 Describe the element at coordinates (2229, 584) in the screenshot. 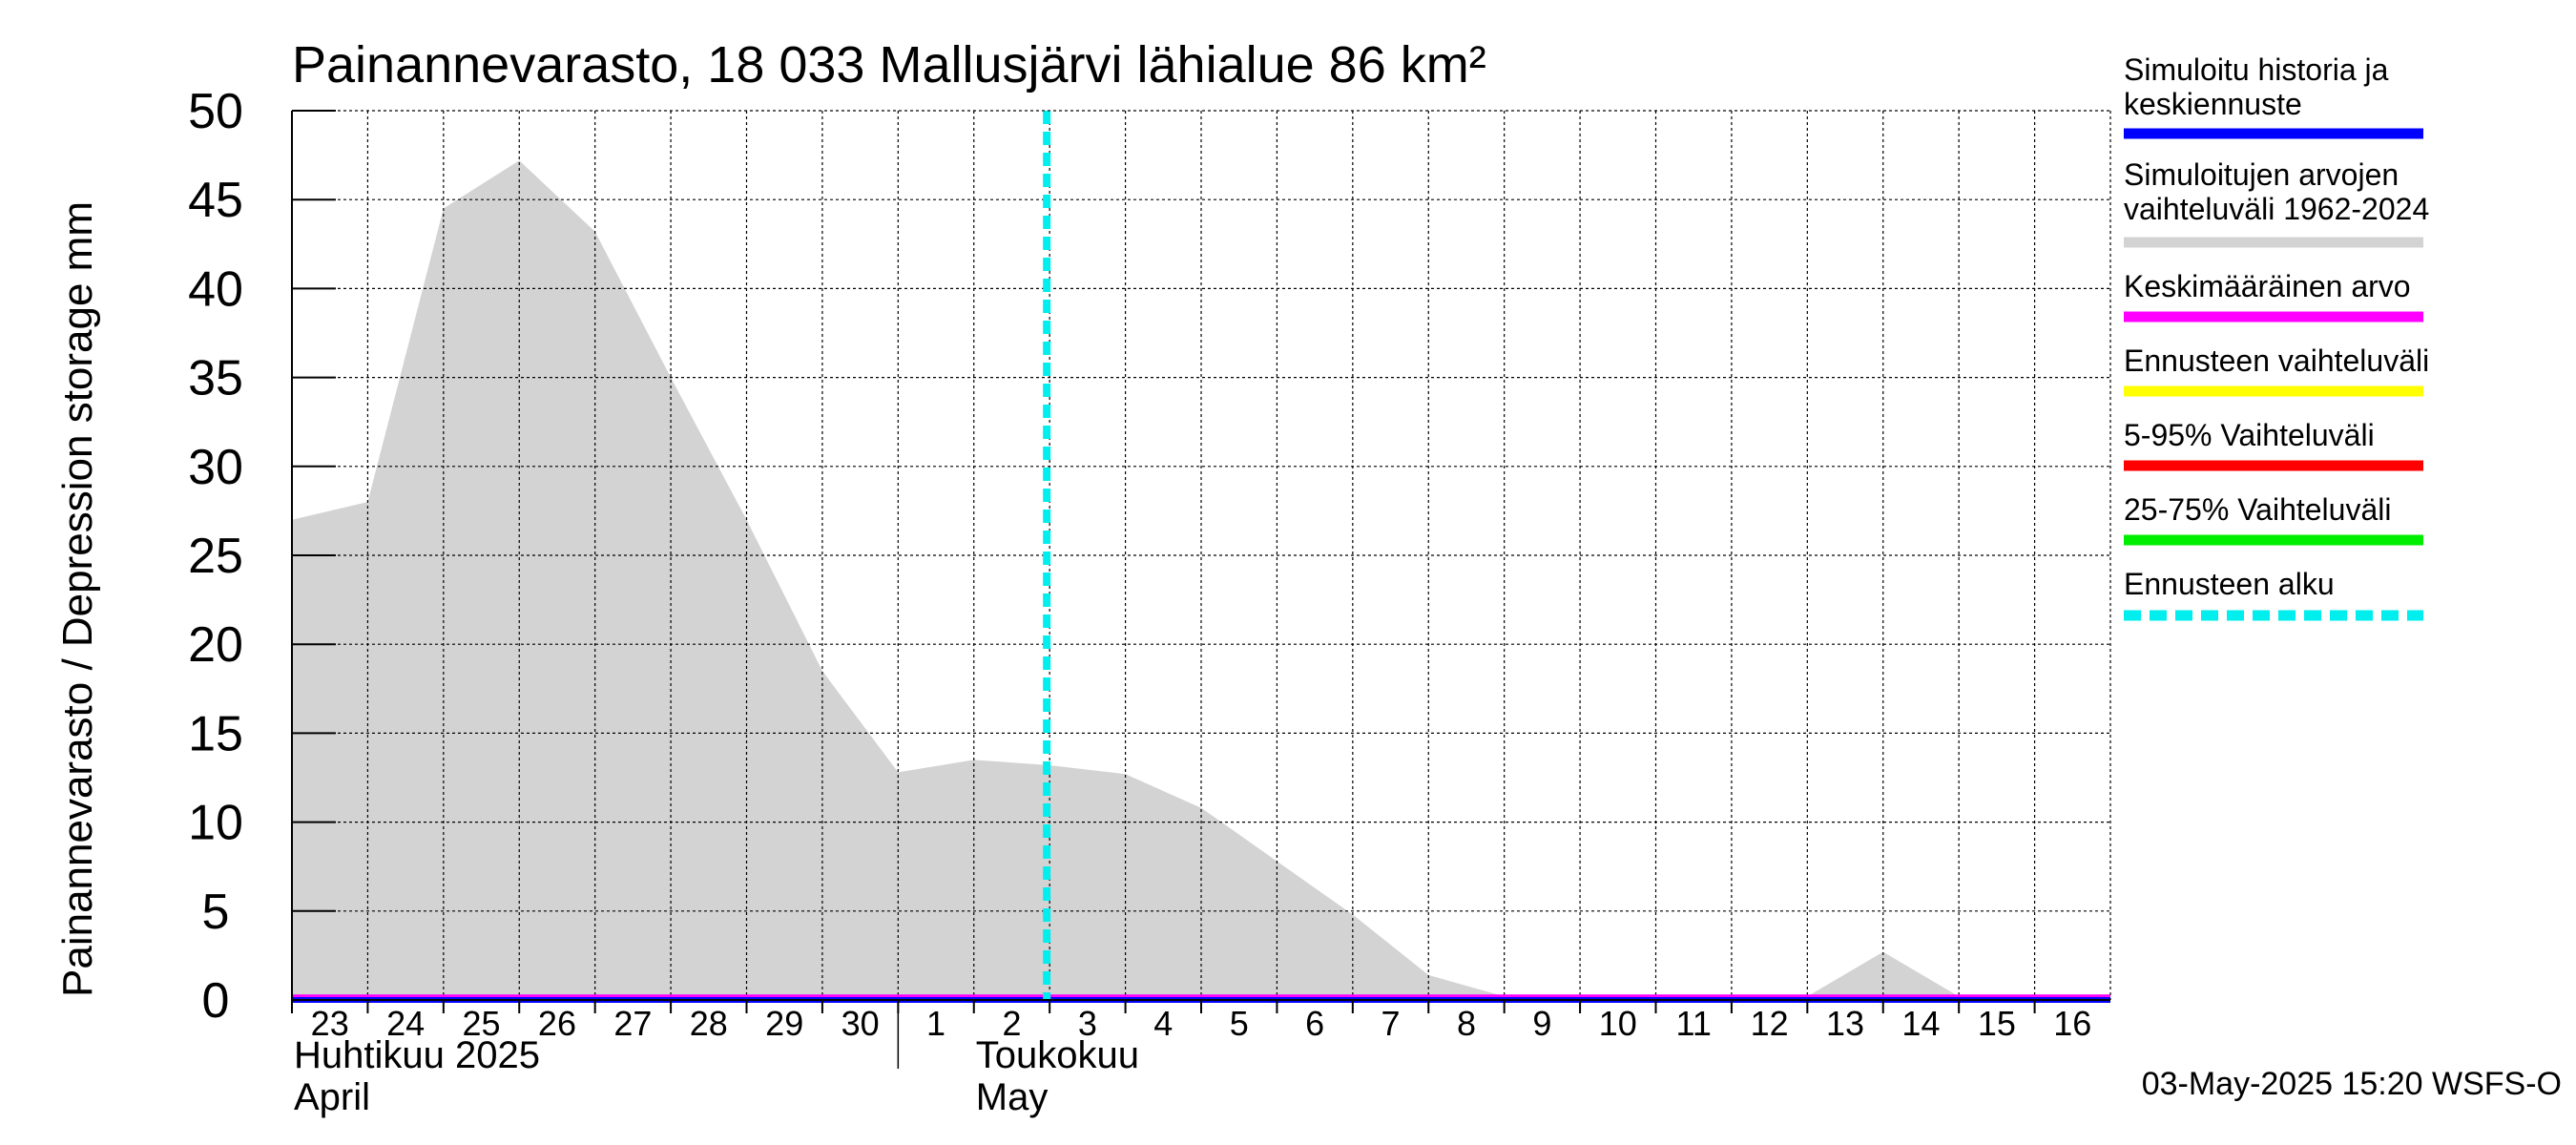

I see `legend-label: Ennusteen alku` at that location.